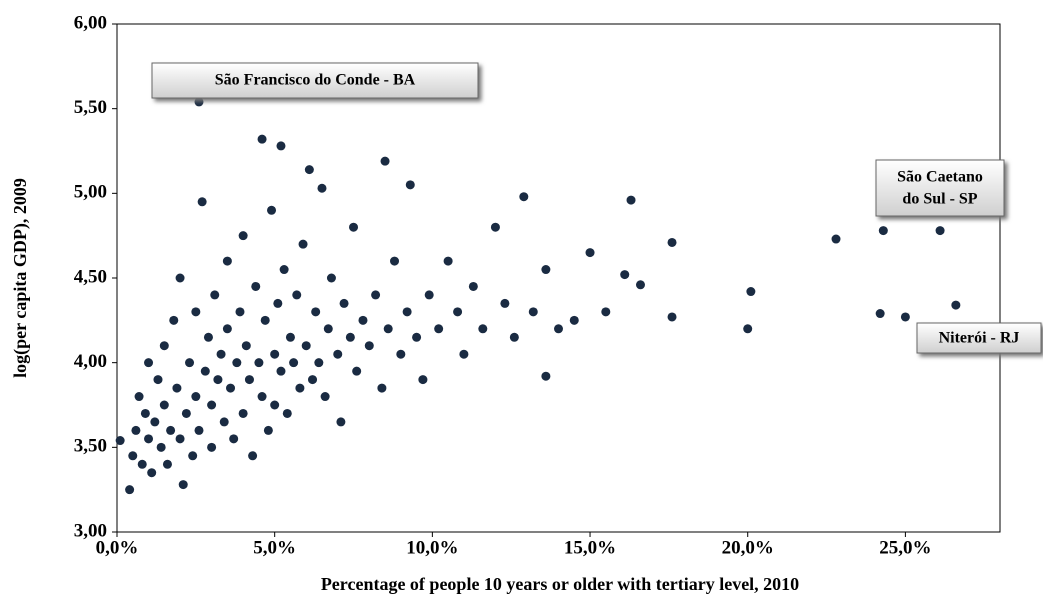 Image resolution: width=1043 pixels, height=599 pixels. I want to click on x-tick-label: 10,0%, so click(432, 547).